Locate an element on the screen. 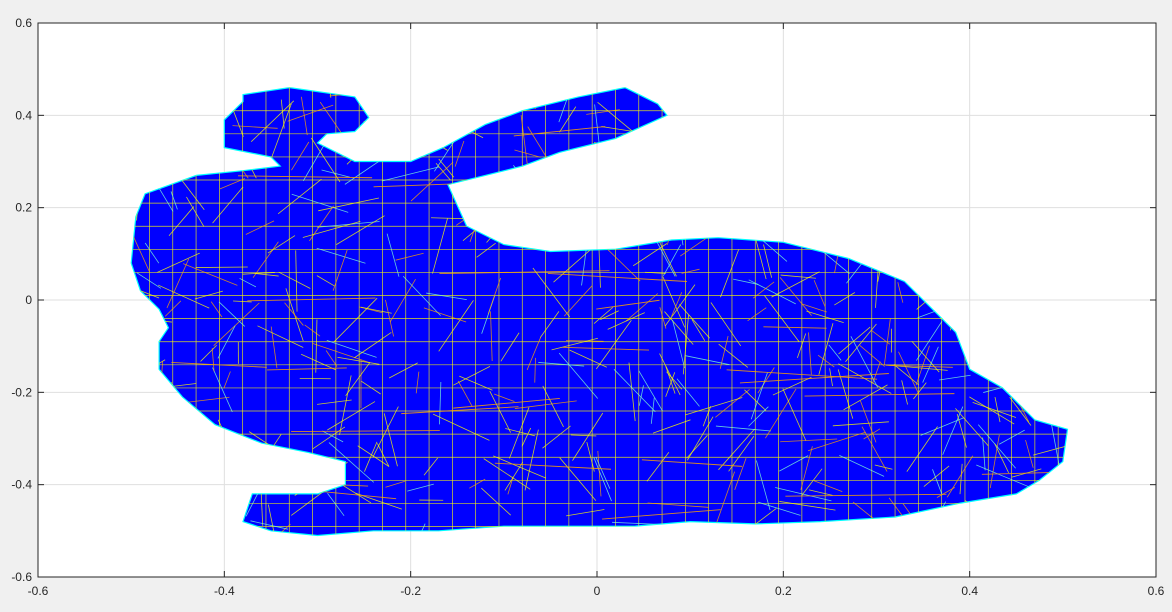 The image size is (1172, 612). y-tick-label: -0.4 is located at coordinates (21, 485).